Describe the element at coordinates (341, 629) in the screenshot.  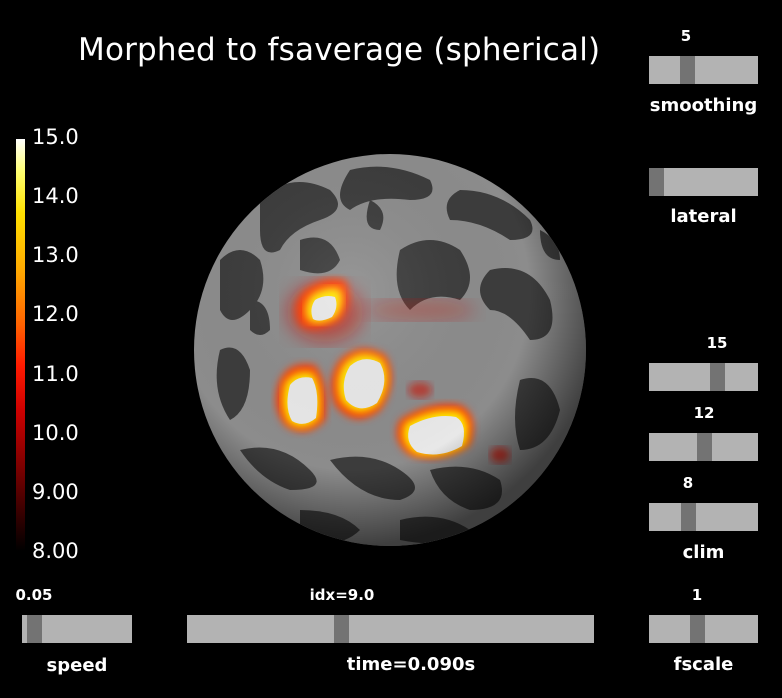
I see `time-slider-handle` at that location.